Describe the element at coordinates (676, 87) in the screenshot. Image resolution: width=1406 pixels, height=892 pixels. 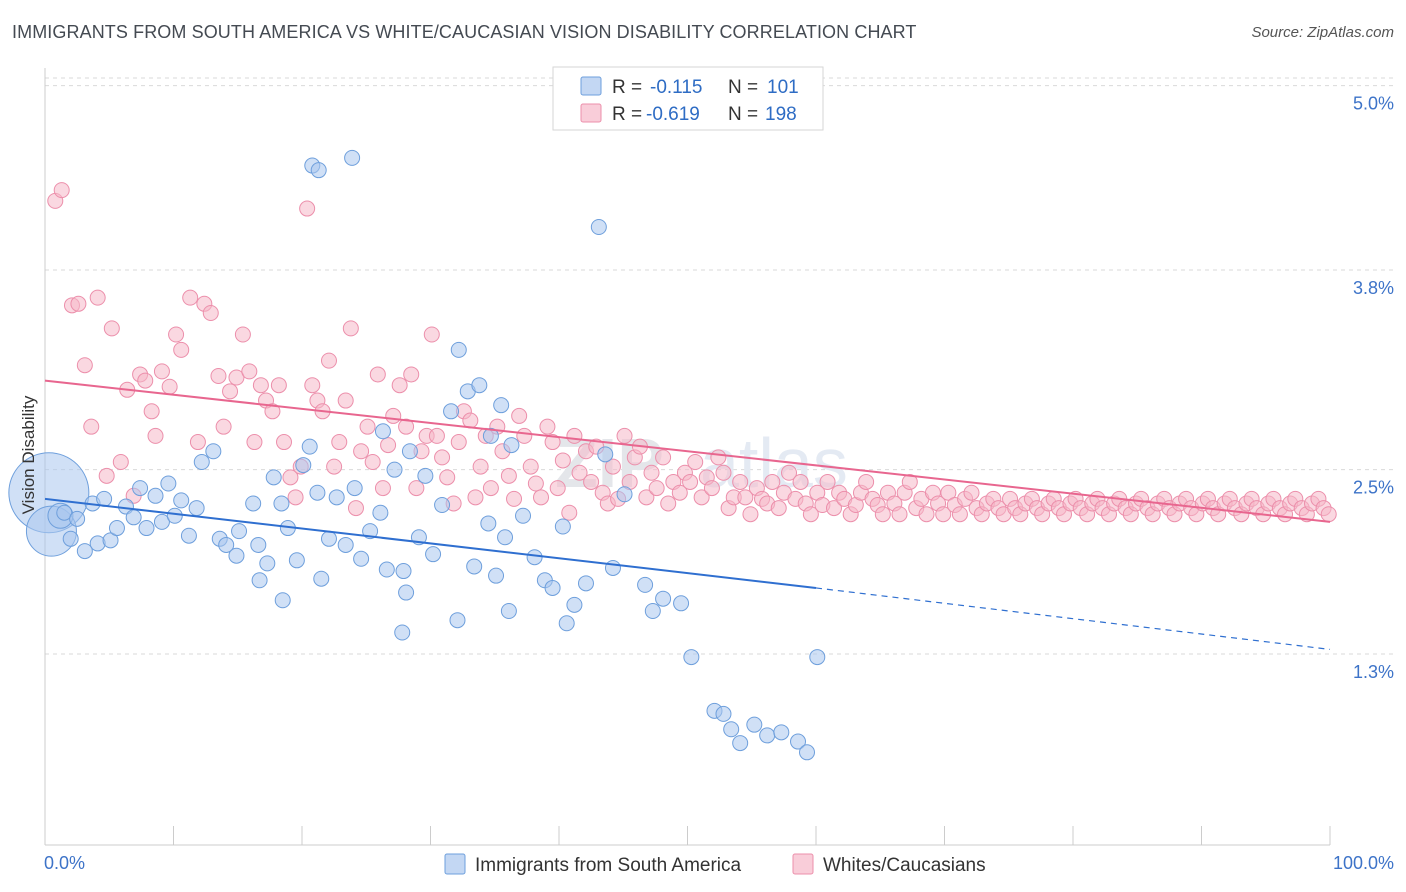
I see `legend-r-value-blue: -0.115` at that location.